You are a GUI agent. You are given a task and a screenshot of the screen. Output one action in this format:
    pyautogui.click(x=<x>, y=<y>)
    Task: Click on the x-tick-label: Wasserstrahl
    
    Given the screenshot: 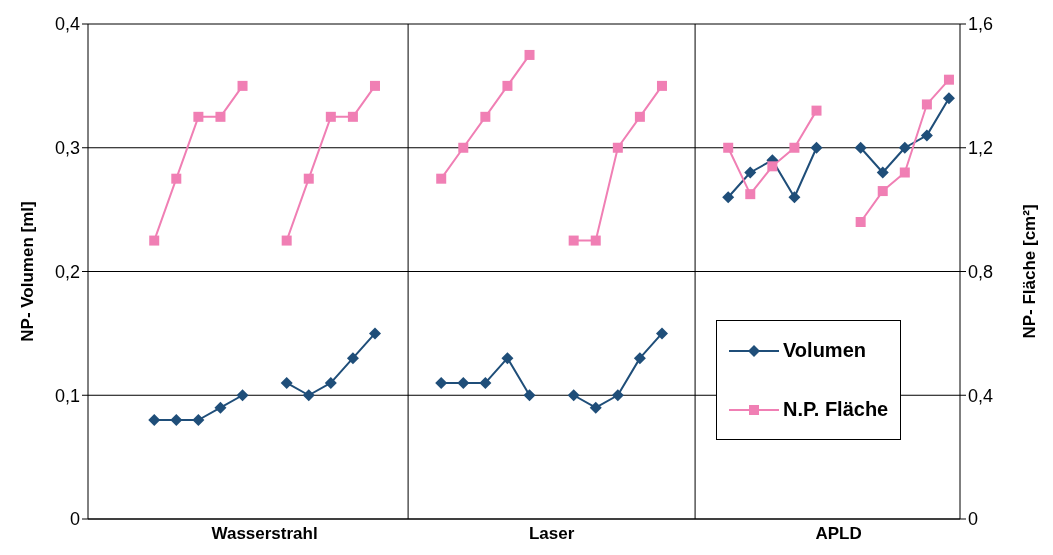 What is the action you would take?
    pyautogui.click(x=264, y=534)
    